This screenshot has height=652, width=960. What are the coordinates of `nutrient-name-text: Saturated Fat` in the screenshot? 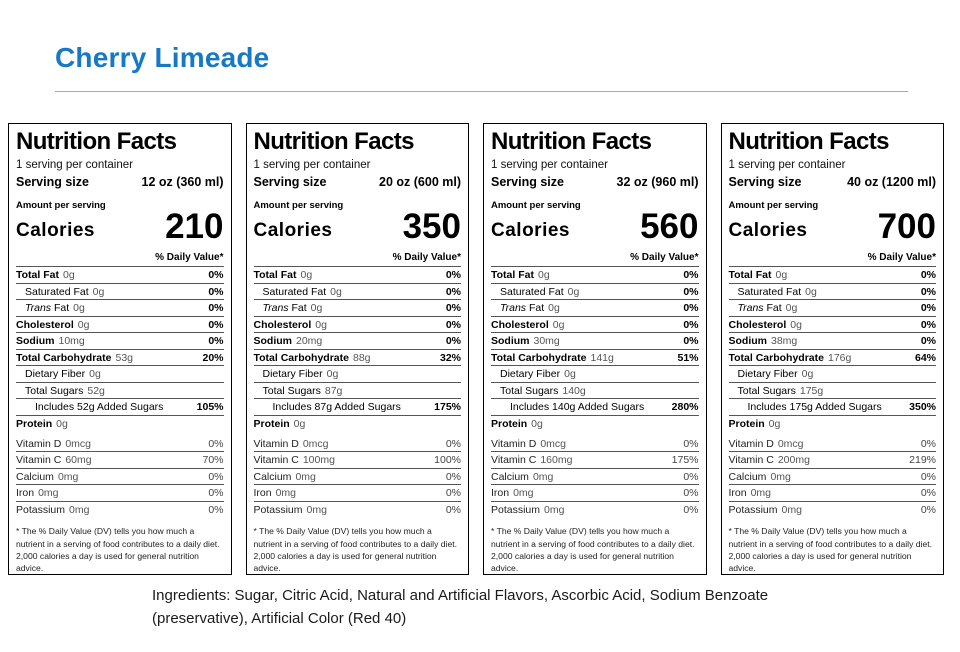 It's located at (294, 291).